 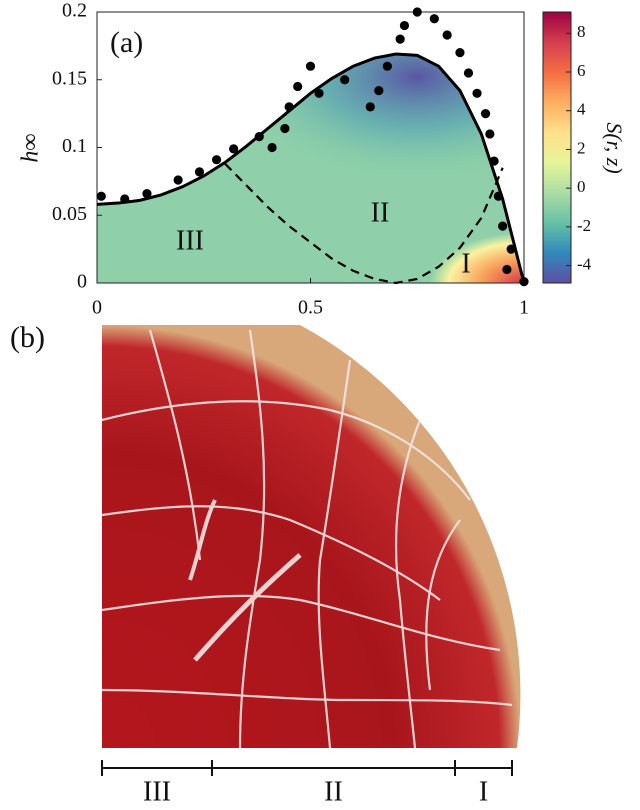 What do you see at coordinates (74, 146) in the screenshot?
I see `y-tick-label: 0.1` at bounding box center [74, 146].